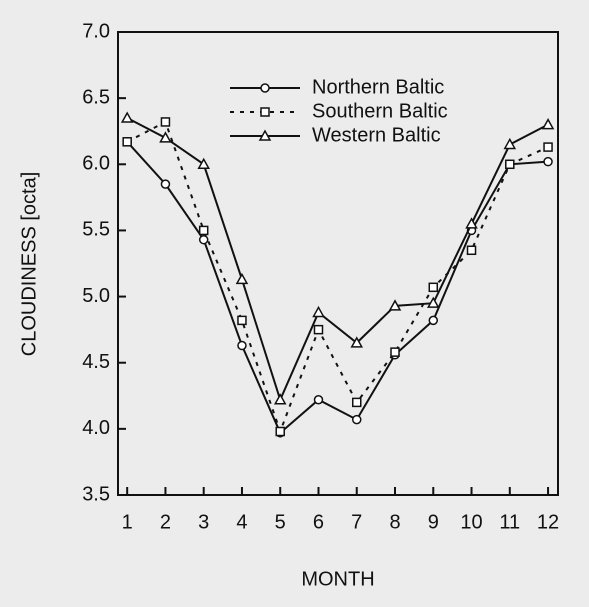 The width and height of the screenshot is (589, 607). What do you see at coordinates (165, 522) in the screenshot?
I see `x-tick-label: 2` at bounding box center [165, 522].